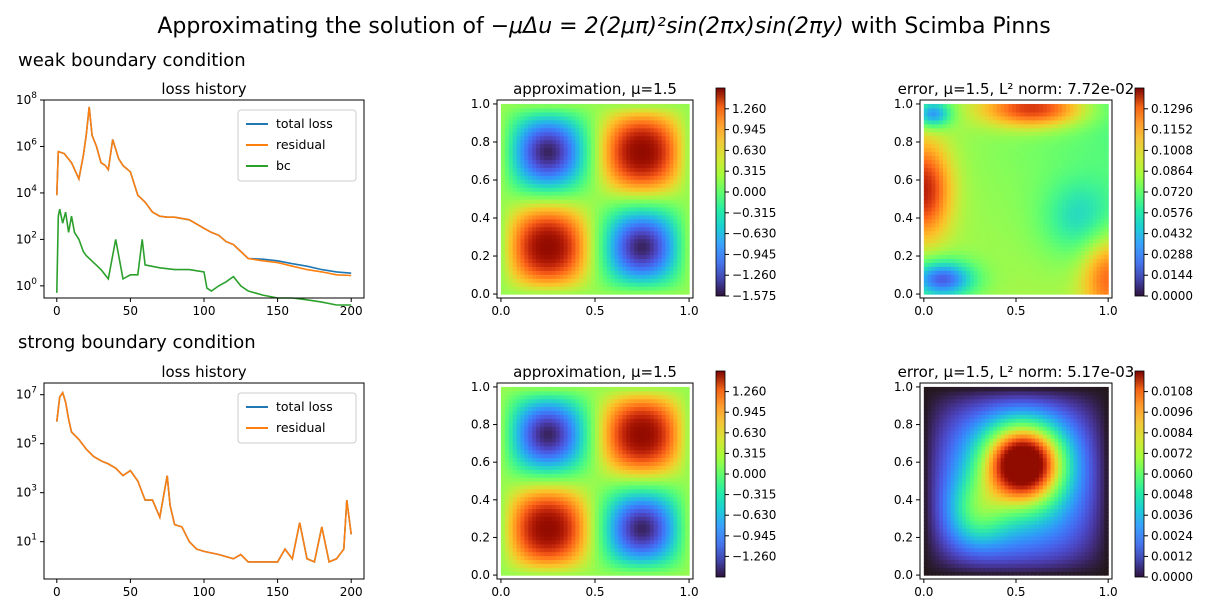  I want to click on weak-error-ytick-label: 0.2, so click(903, 256).